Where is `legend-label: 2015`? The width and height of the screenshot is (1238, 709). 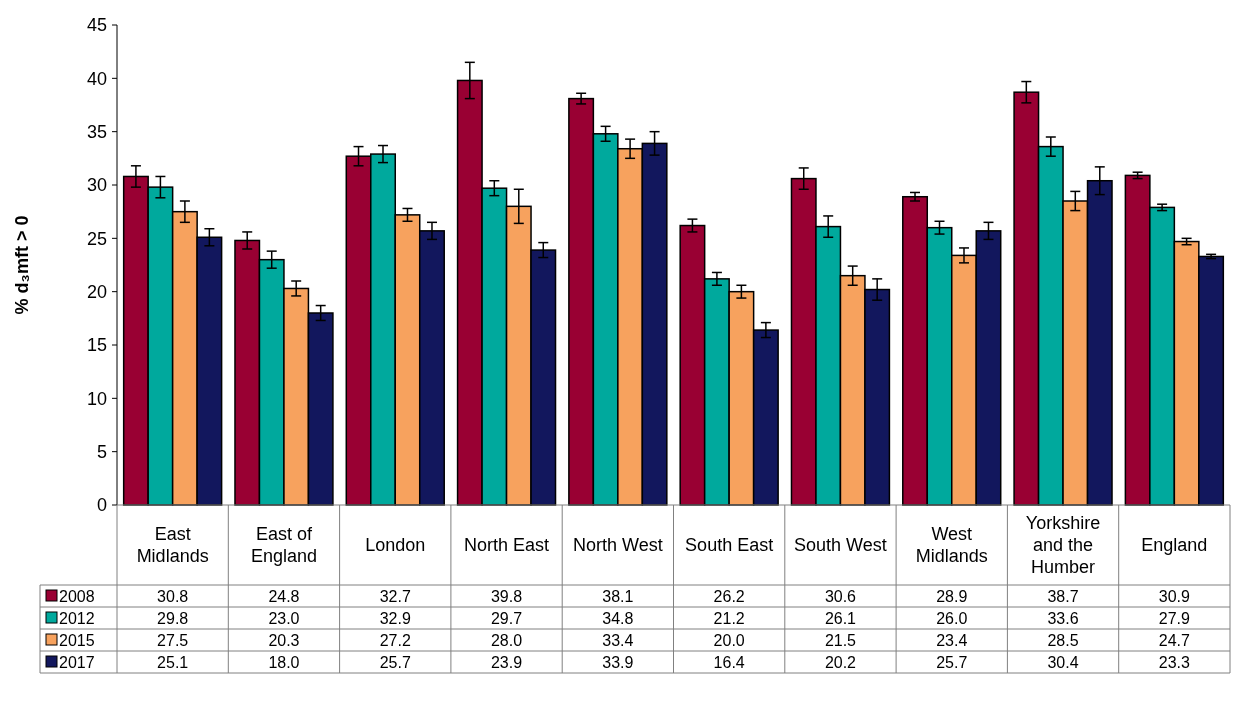 legend-label: 2015 is located at coordinates (77, 640).